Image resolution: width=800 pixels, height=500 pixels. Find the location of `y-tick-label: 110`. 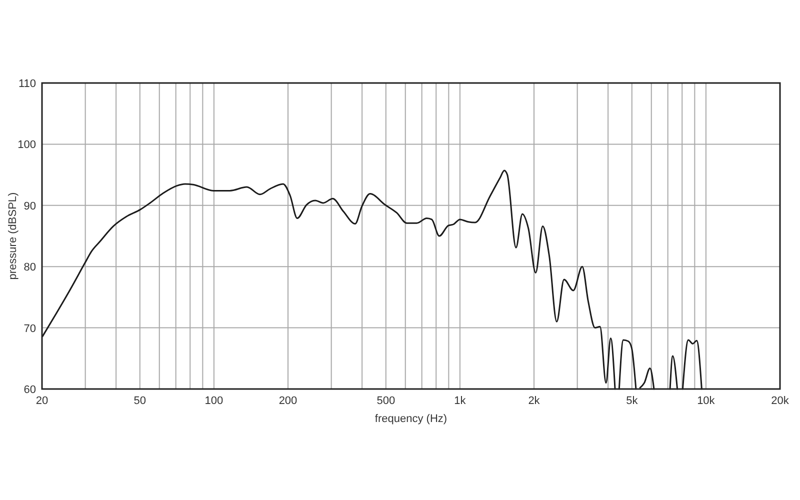

y-tick-label: 110 is located at coordinates (27, 84).